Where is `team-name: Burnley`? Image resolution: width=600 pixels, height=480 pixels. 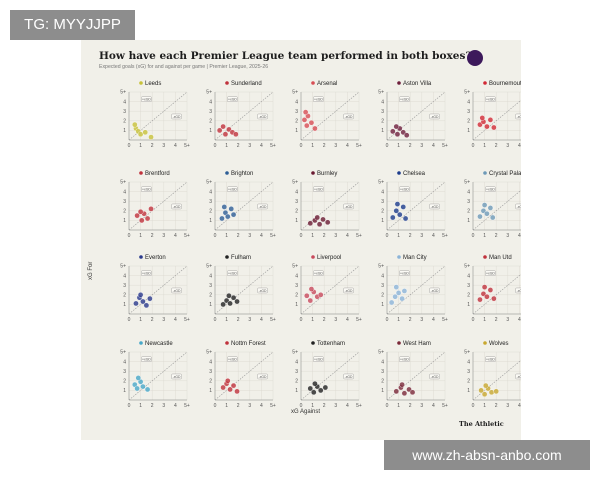
team-name: Burnley is located at coordinates (327, 174).